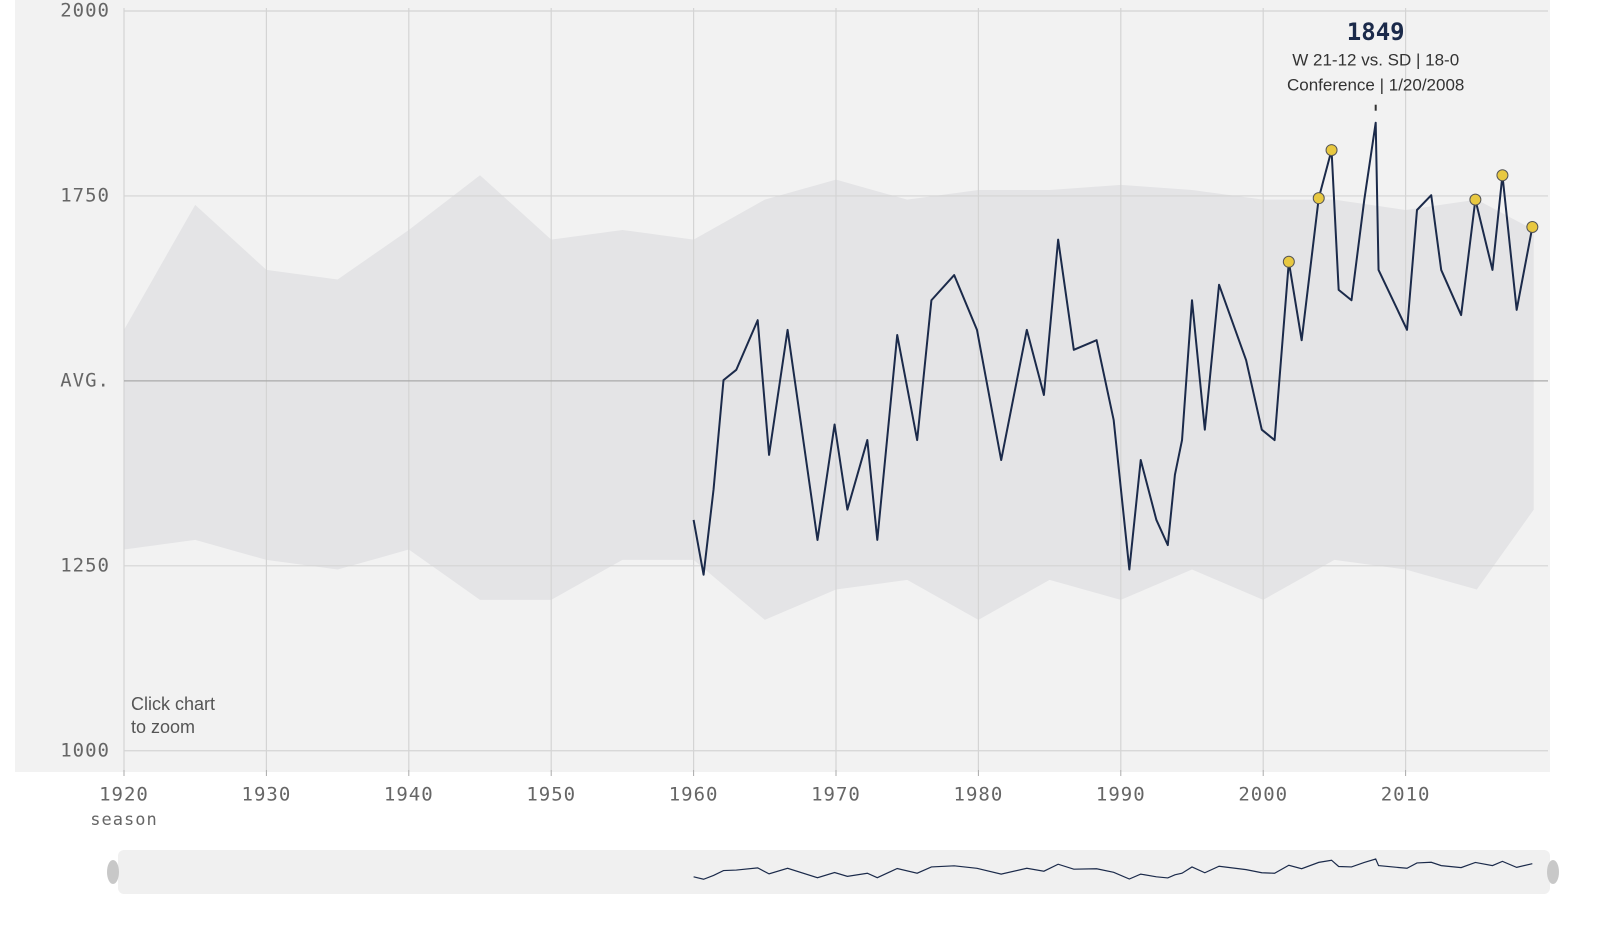 The height and width of the screenshot is (926, 1621). Describe the element at coordinates (85, 750) in the screenshot. I see `y-tick-label: 1000` at that location.